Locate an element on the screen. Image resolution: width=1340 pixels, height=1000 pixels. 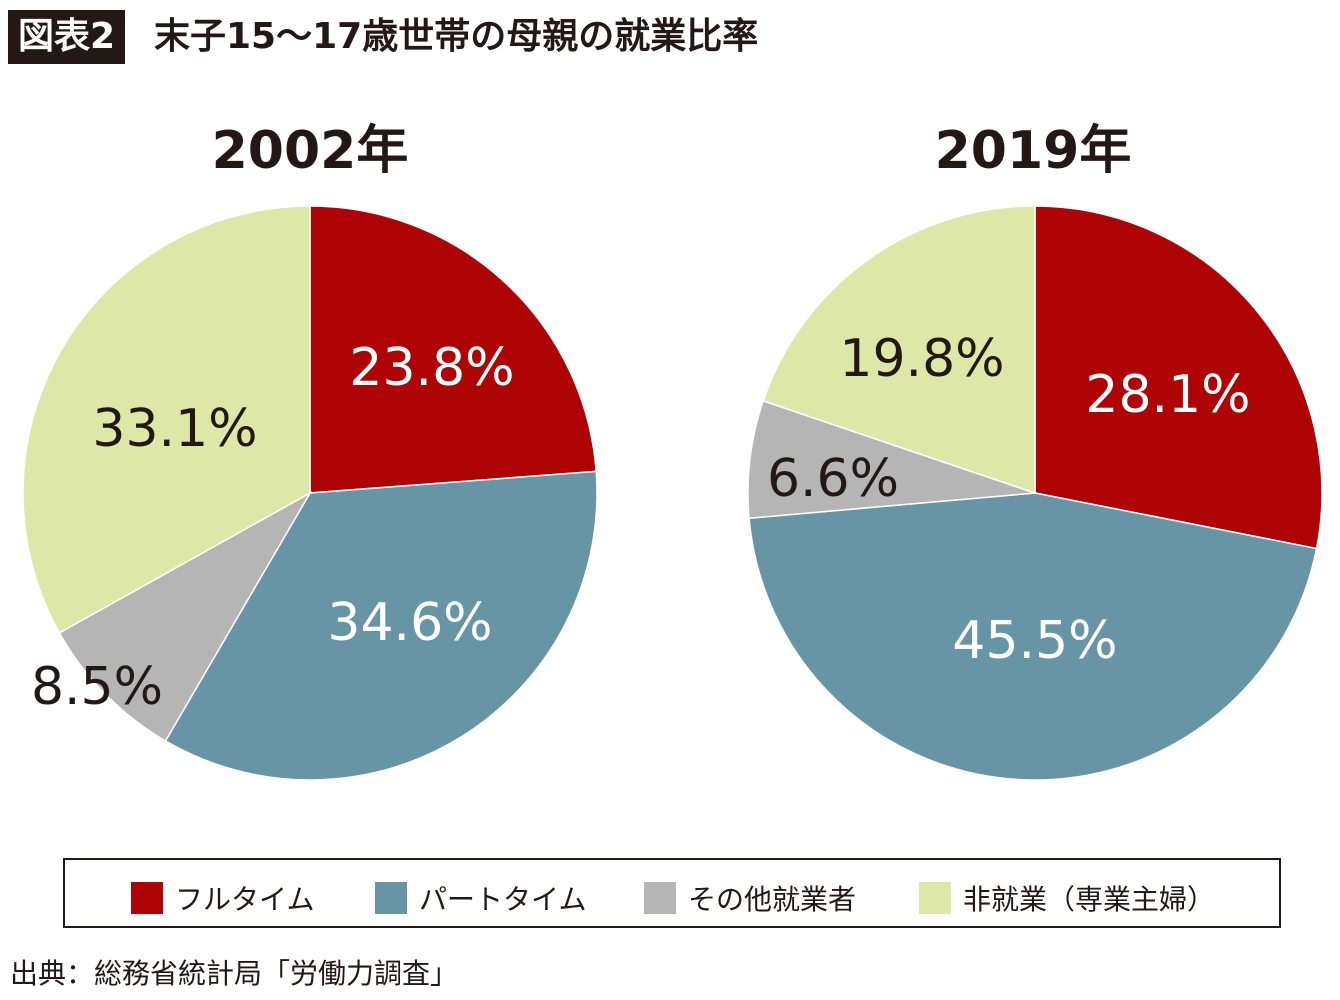
figure-title: 末子15〜17歳世帯の母親の就業比率 is located at coordinates (456, 36).